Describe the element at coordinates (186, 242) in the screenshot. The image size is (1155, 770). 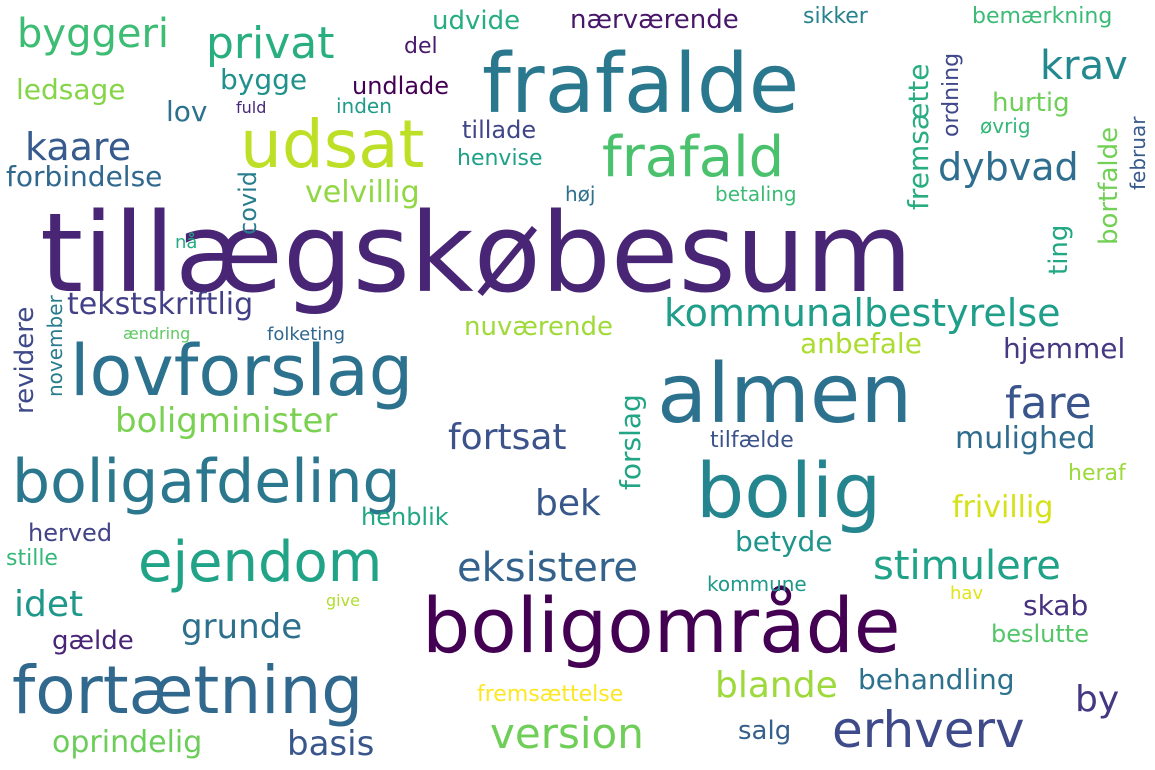
I see `word-naa: nå` at that location.